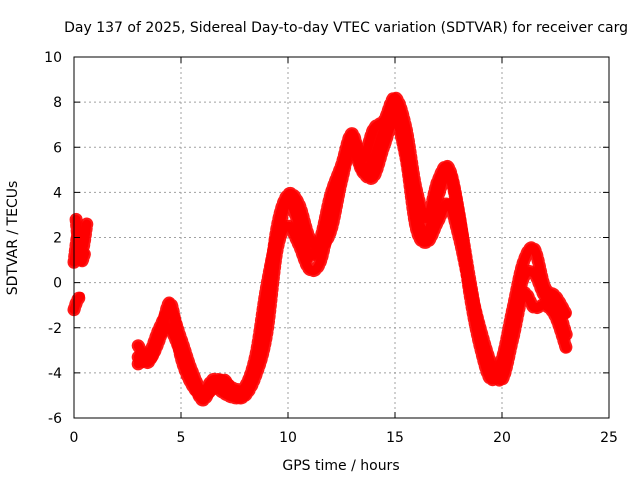 Image resolution: width=640 pixels, height=480 pixels. Describe the element at coordinates (57, 193) in the screenshot. I see `y-tick-label: 4` at that location.